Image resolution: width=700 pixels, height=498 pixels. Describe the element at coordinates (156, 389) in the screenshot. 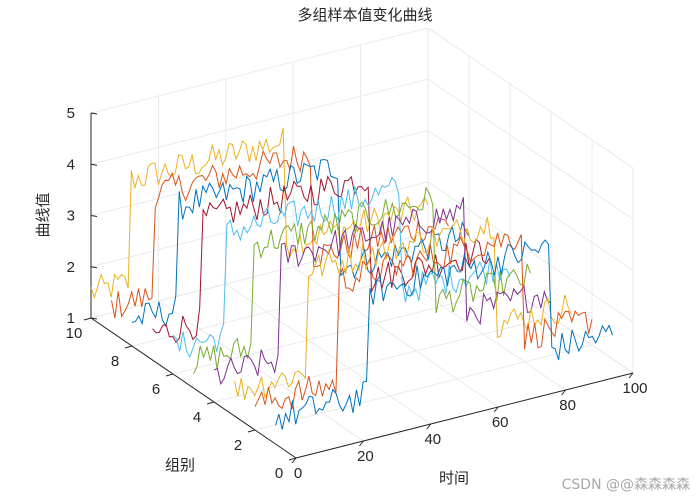

I see `y-tick-label: 6` at that location.